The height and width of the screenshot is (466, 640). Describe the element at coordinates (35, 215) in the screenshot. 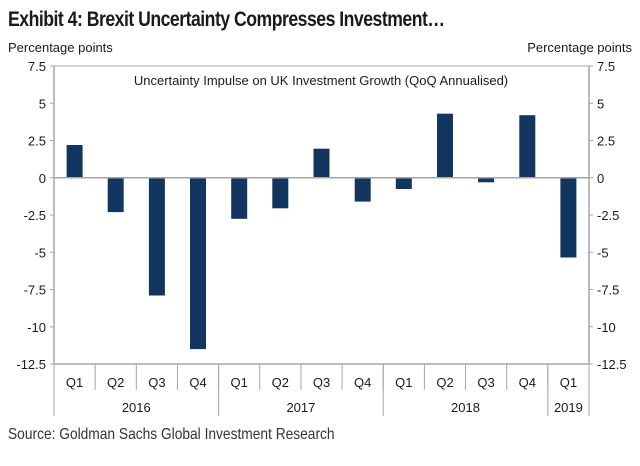

I see `y-tick-label-left: -2.5` at that location.